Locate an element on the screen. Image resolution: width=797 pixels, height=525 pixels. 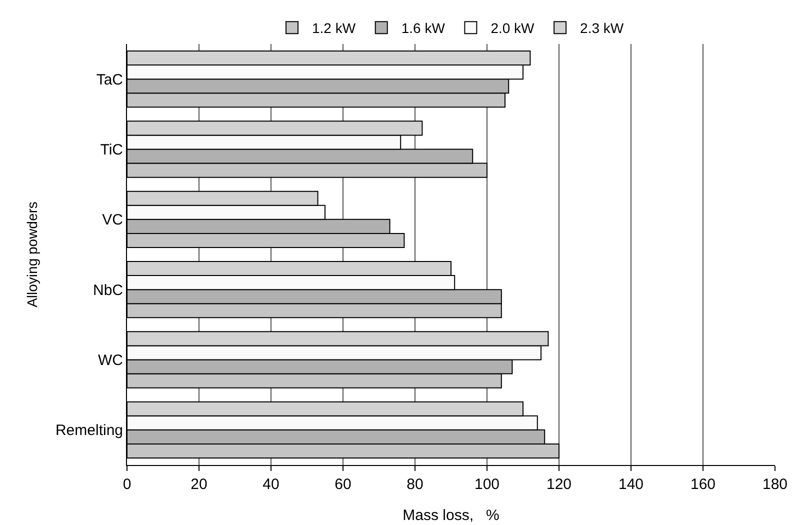
y-tick-label: NbC is located at coordinates (108, 290).